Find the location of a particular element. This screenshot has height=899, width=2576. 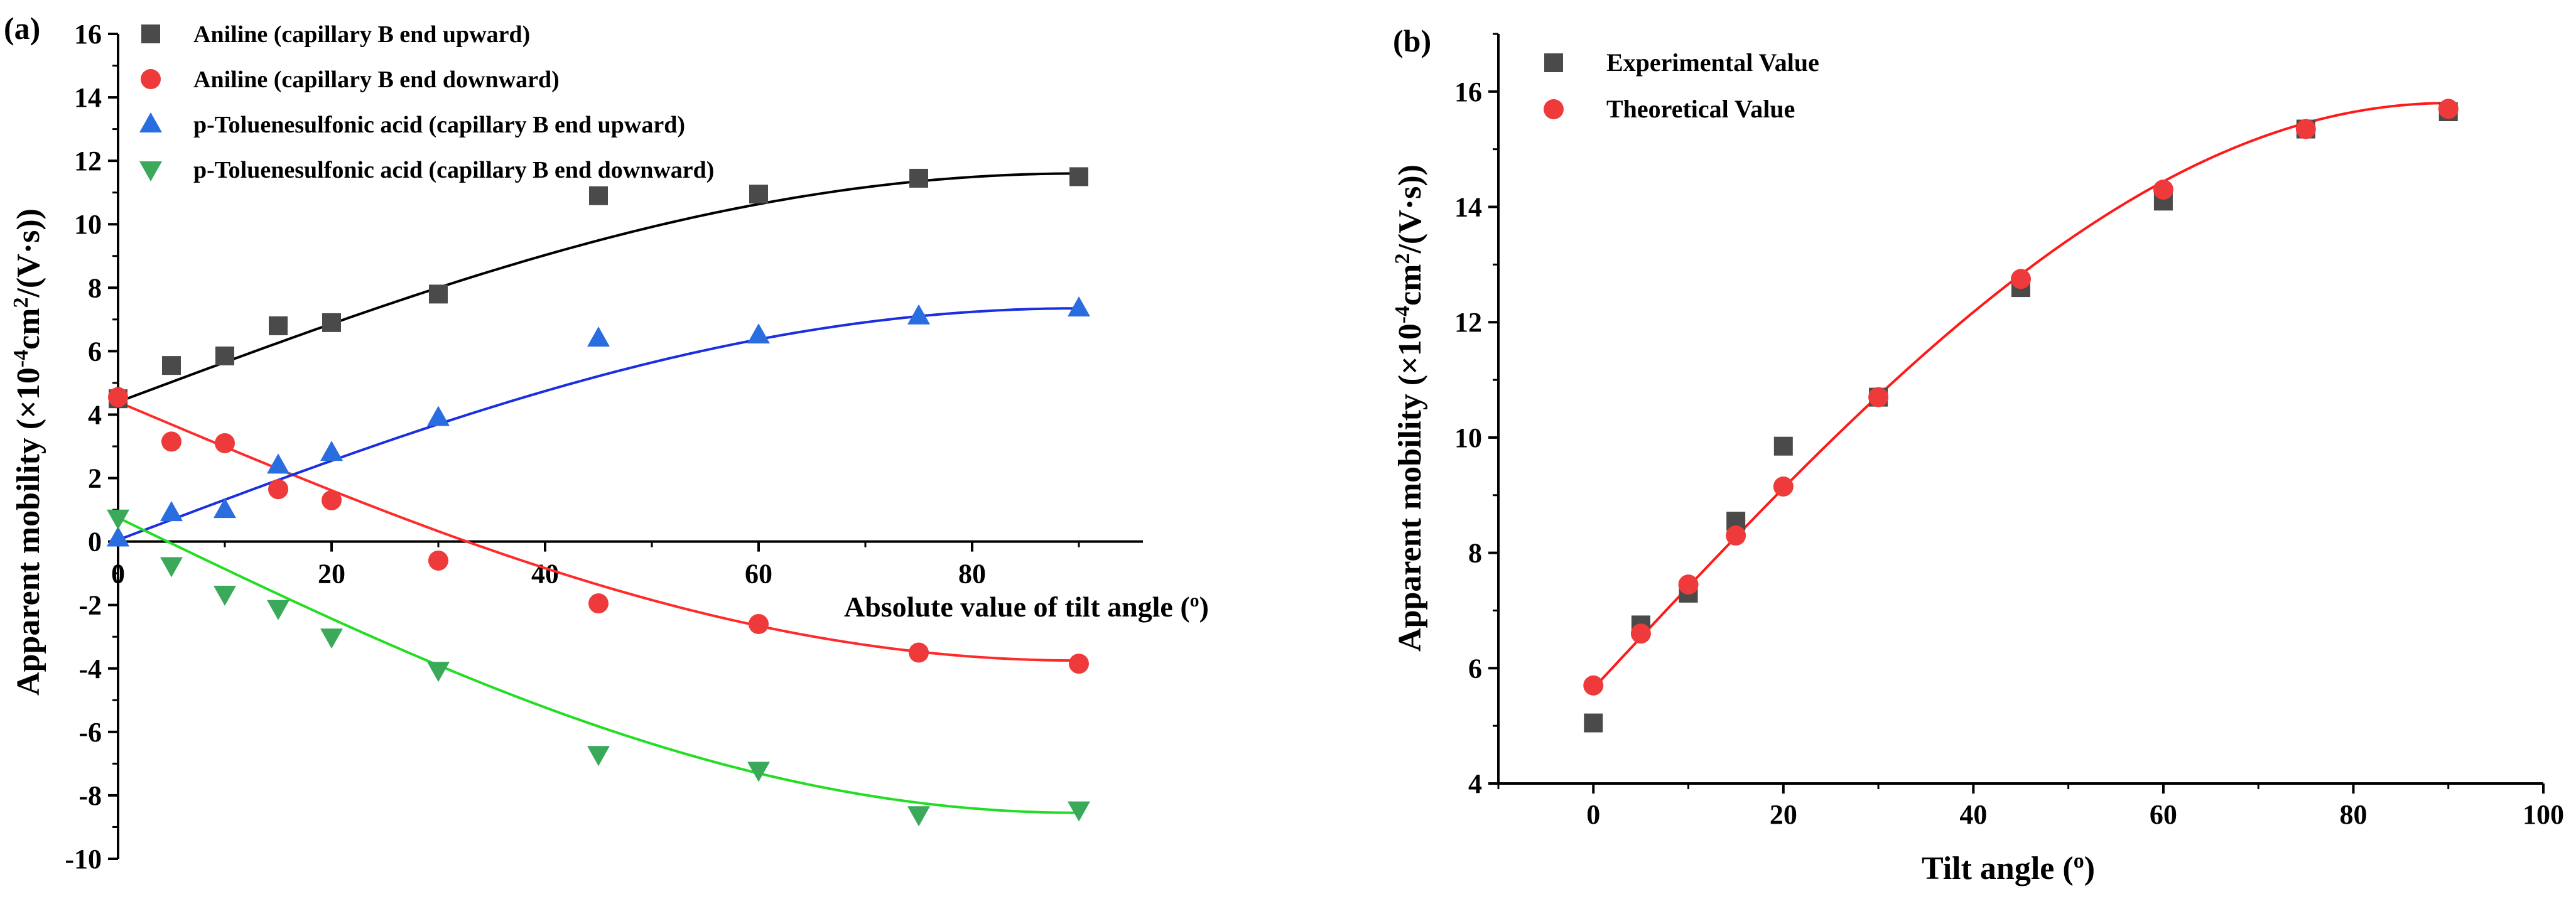

panel-a-y-tick-label: 6 is located at coordinates (95, 351).